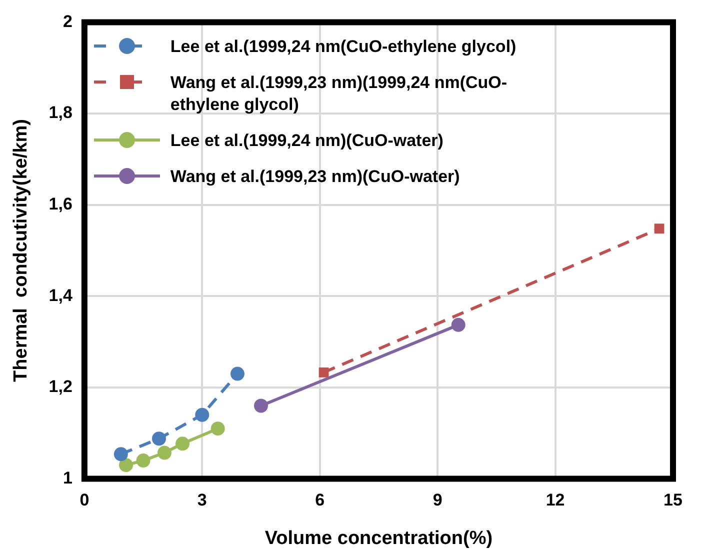  Describe the element at coordinates (85, 500) in the screenshot. I see `x-tick-label: 0` at that location.